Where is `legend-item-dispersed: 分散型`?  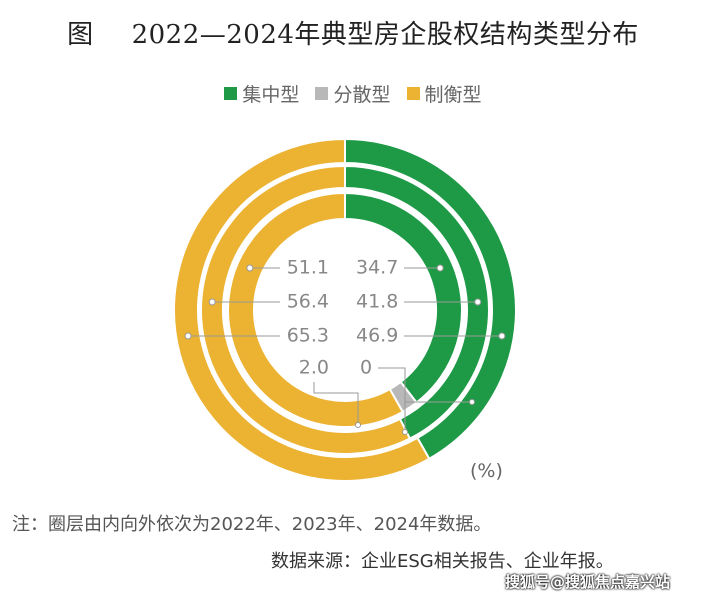
legend-item-dispersed: 分散型 is located at coordinates (353, 93).